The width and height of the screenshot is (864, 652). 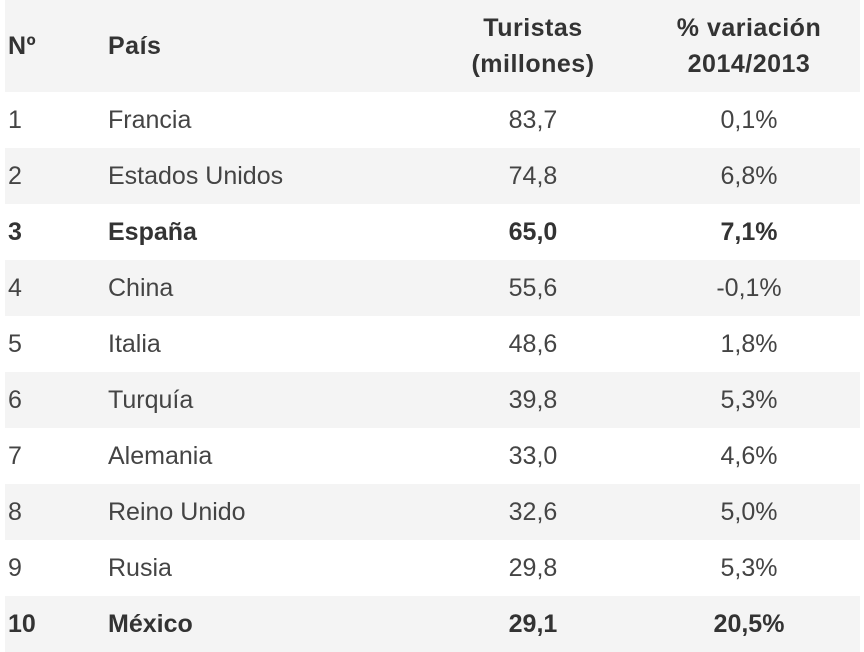 What do you see at coordinates (150, 623) in the screenshot?
I see `cell-country: México` at bounding box center [150, 623].